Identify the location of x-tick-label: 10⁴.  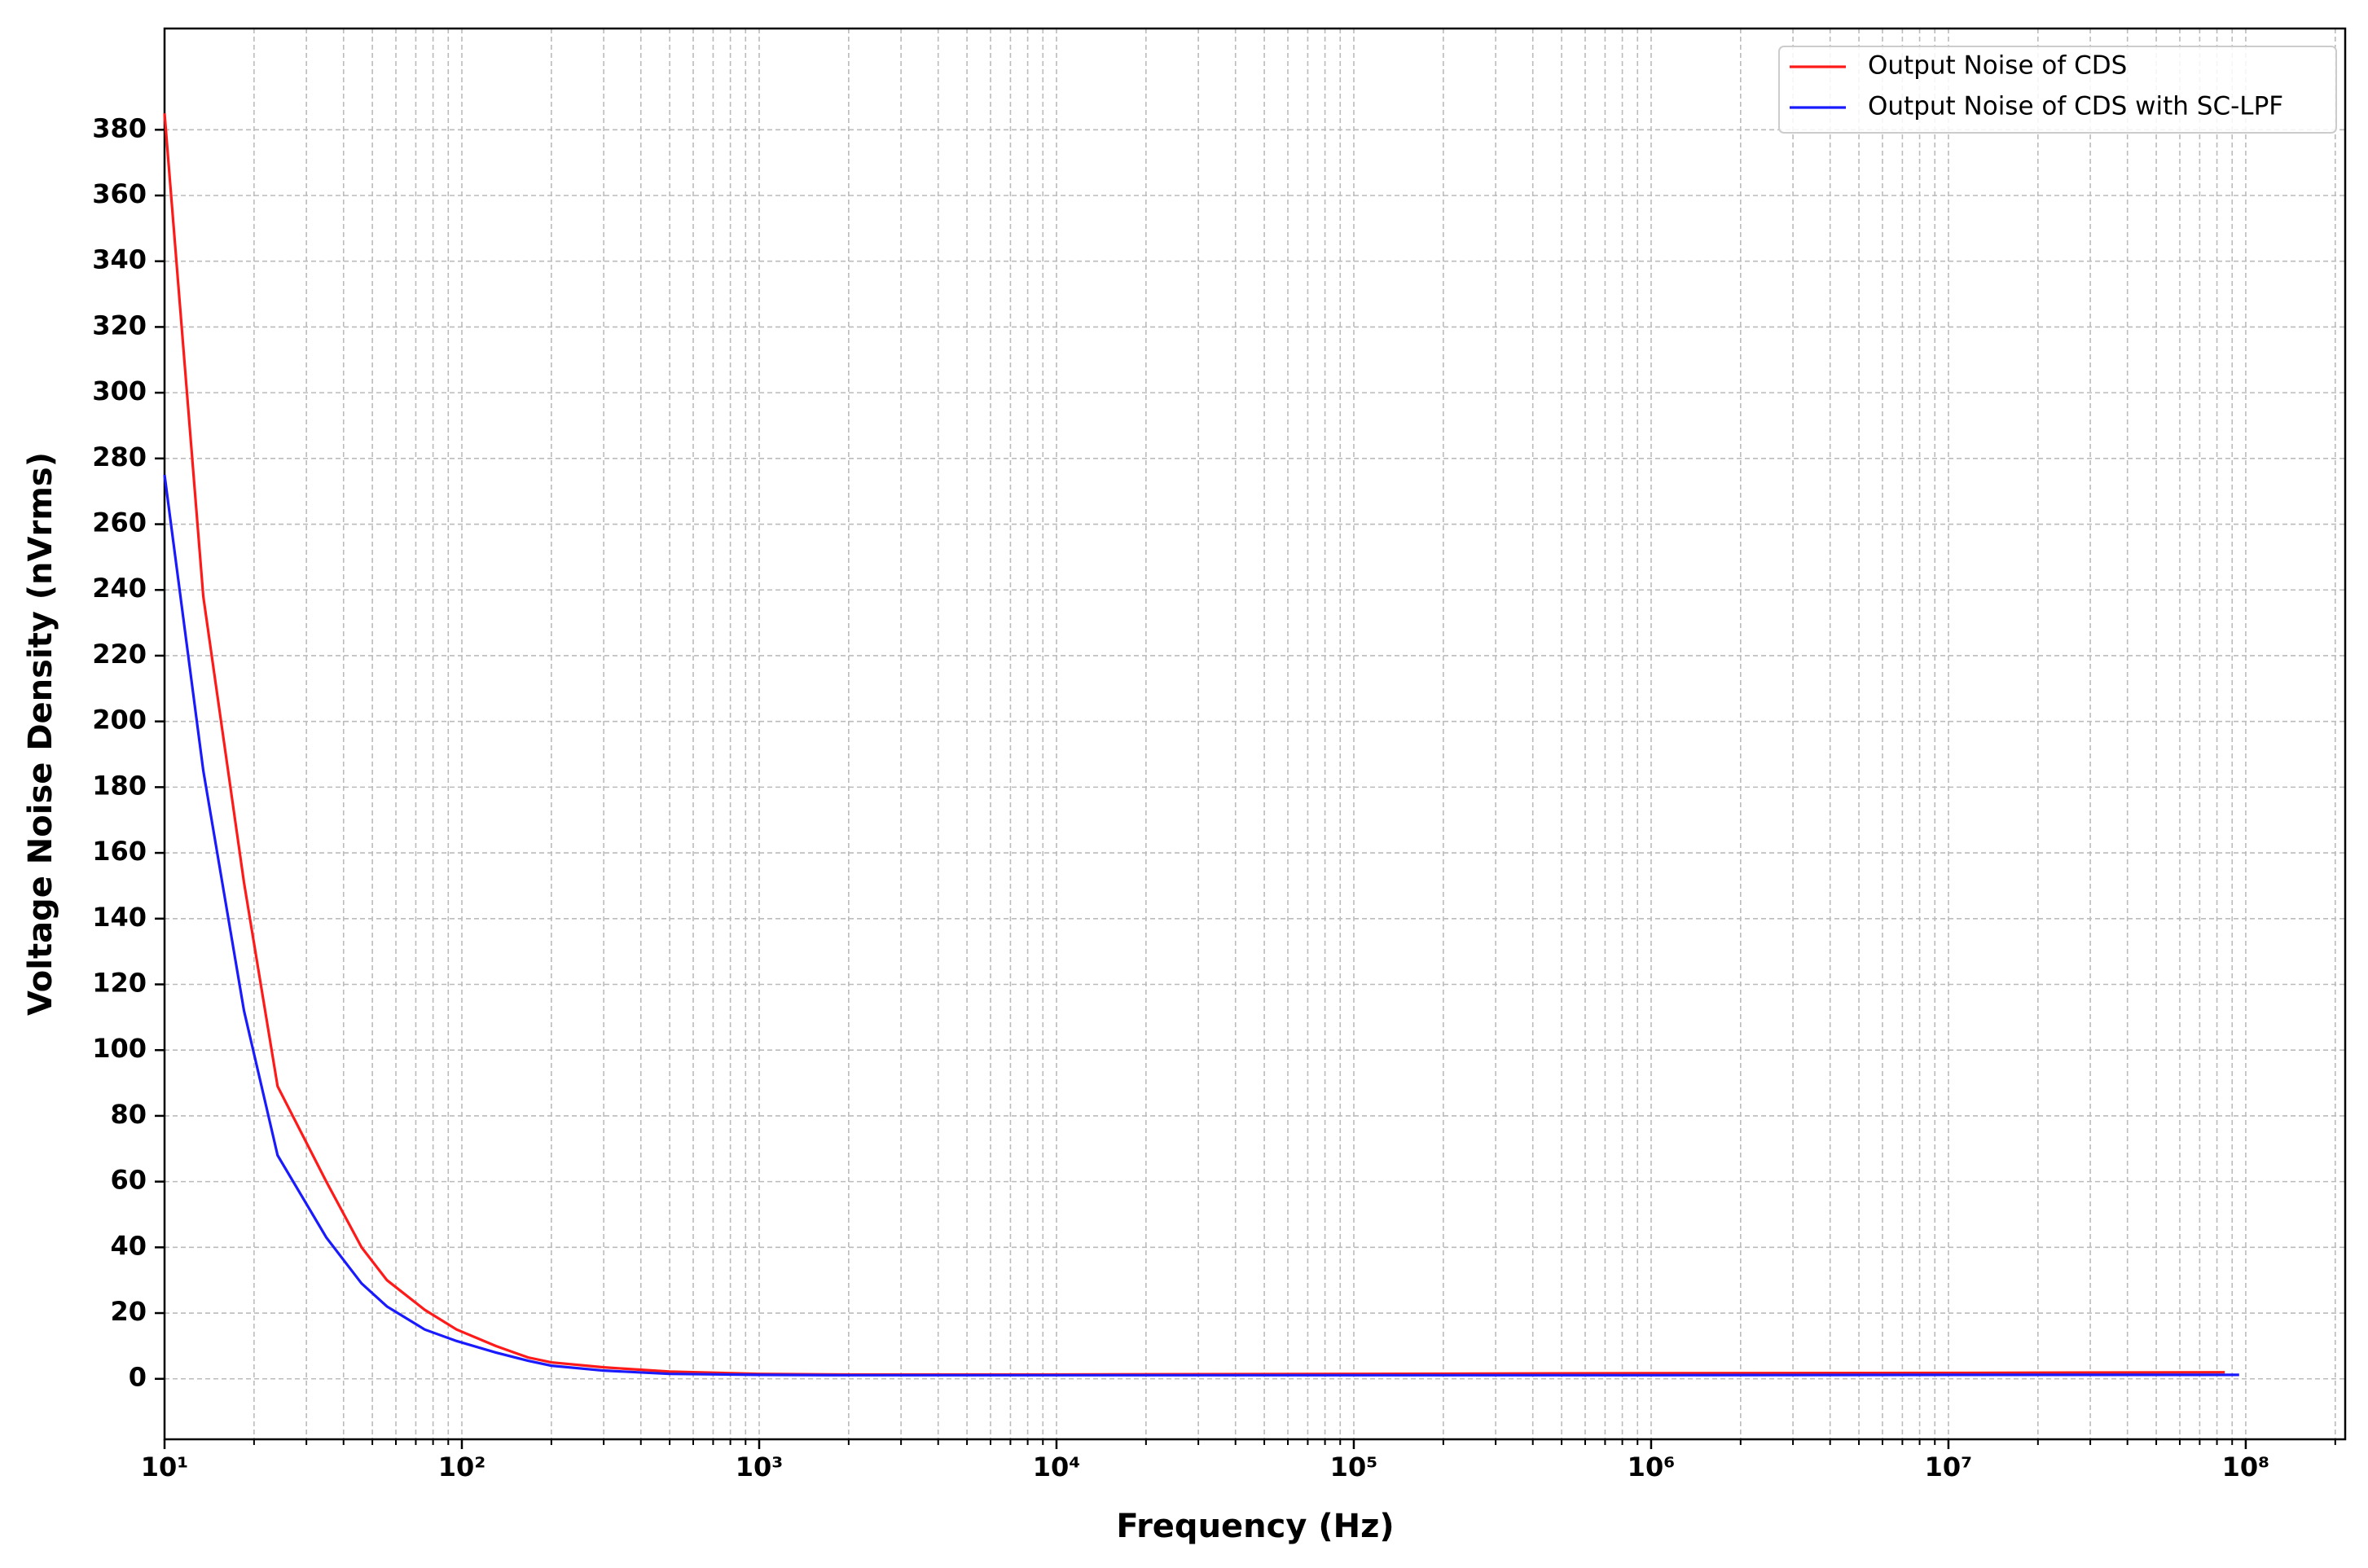
(1057, 1467).